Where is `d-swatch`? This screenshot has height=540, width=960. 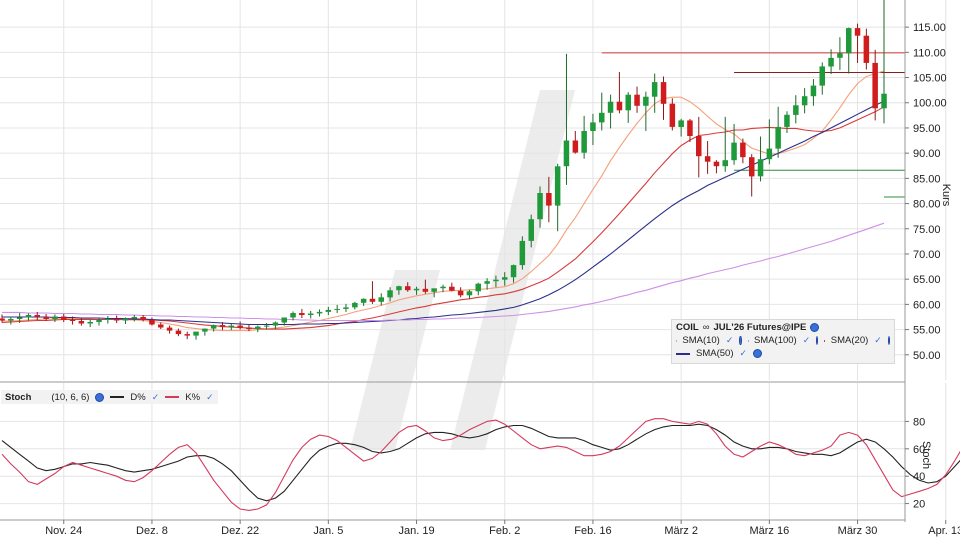
d-swatch is located at coordinates (117, 397).